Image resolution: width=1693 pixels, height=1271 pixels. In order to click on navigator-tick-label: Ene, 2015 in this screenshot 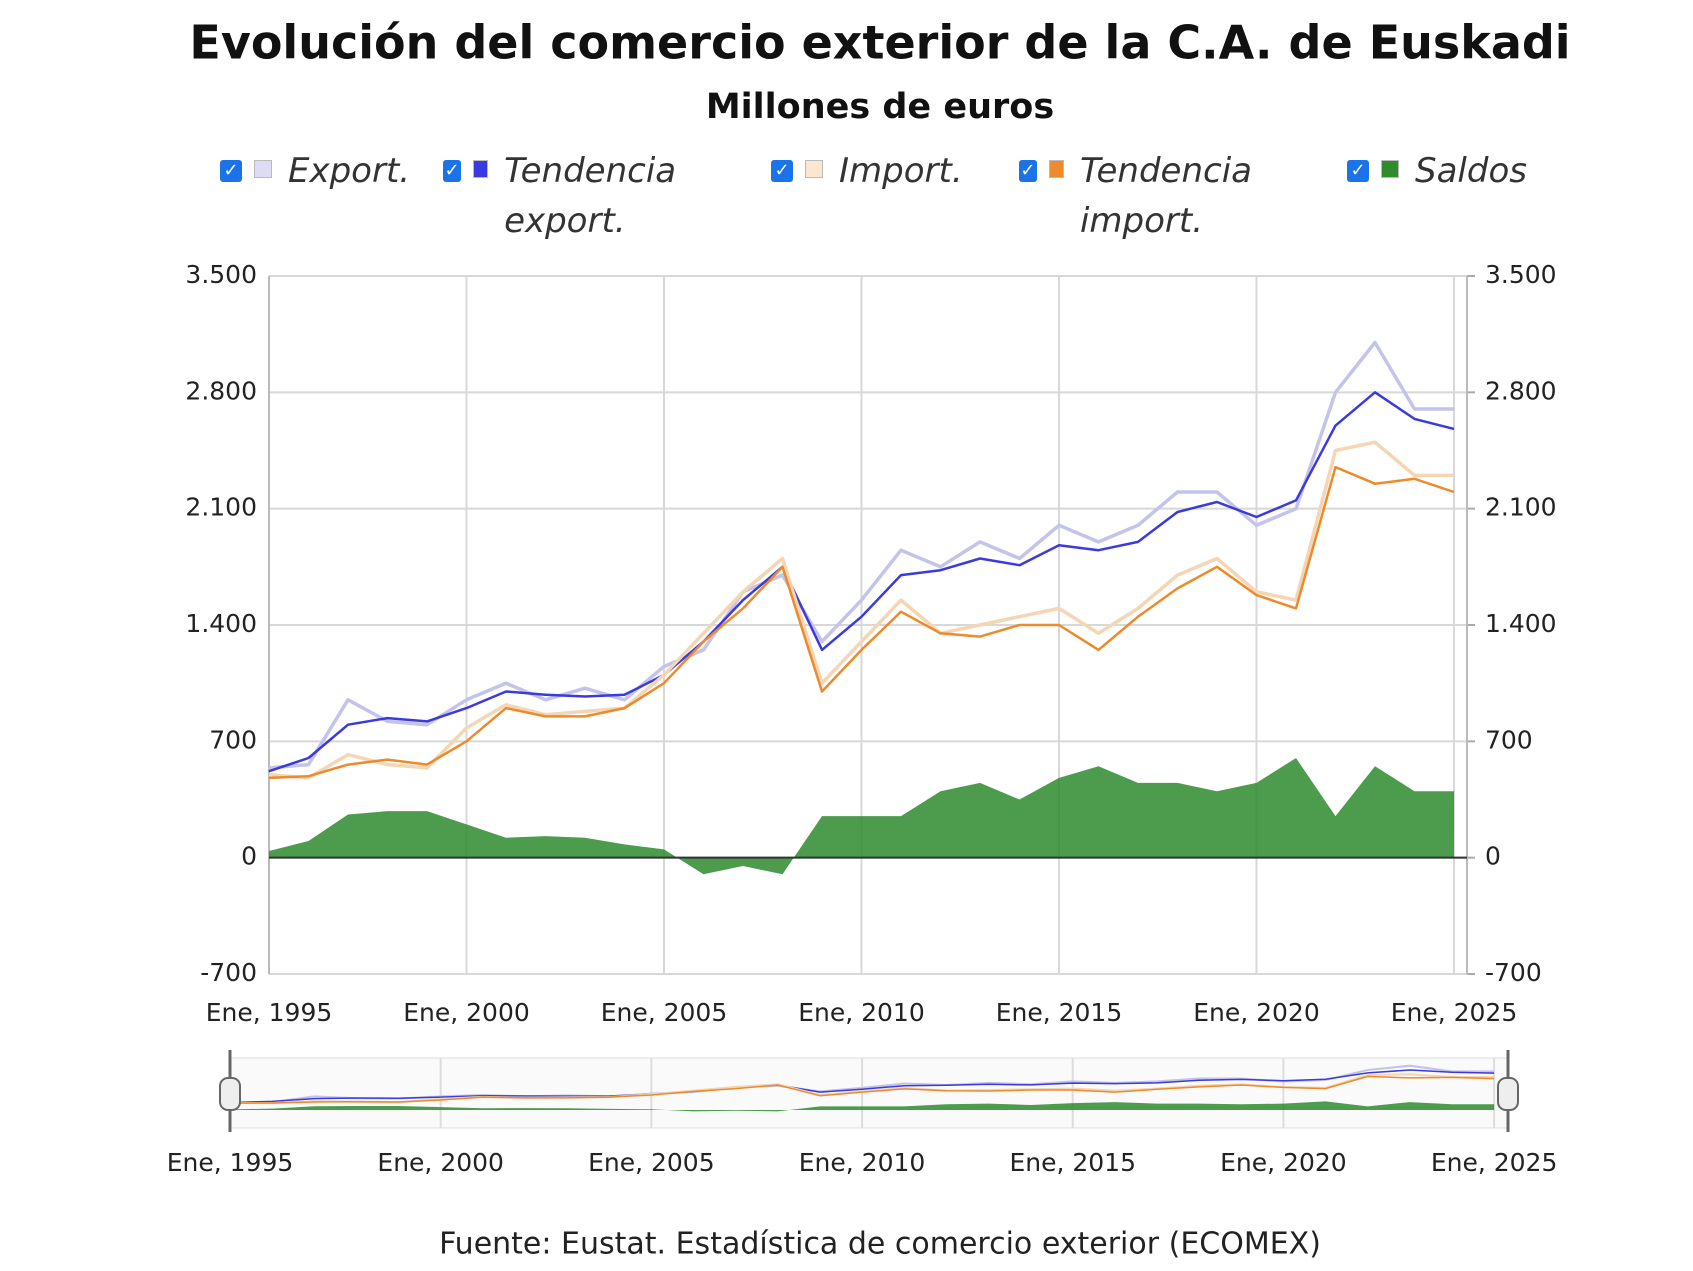, I will do `click(1072, 1162)`.